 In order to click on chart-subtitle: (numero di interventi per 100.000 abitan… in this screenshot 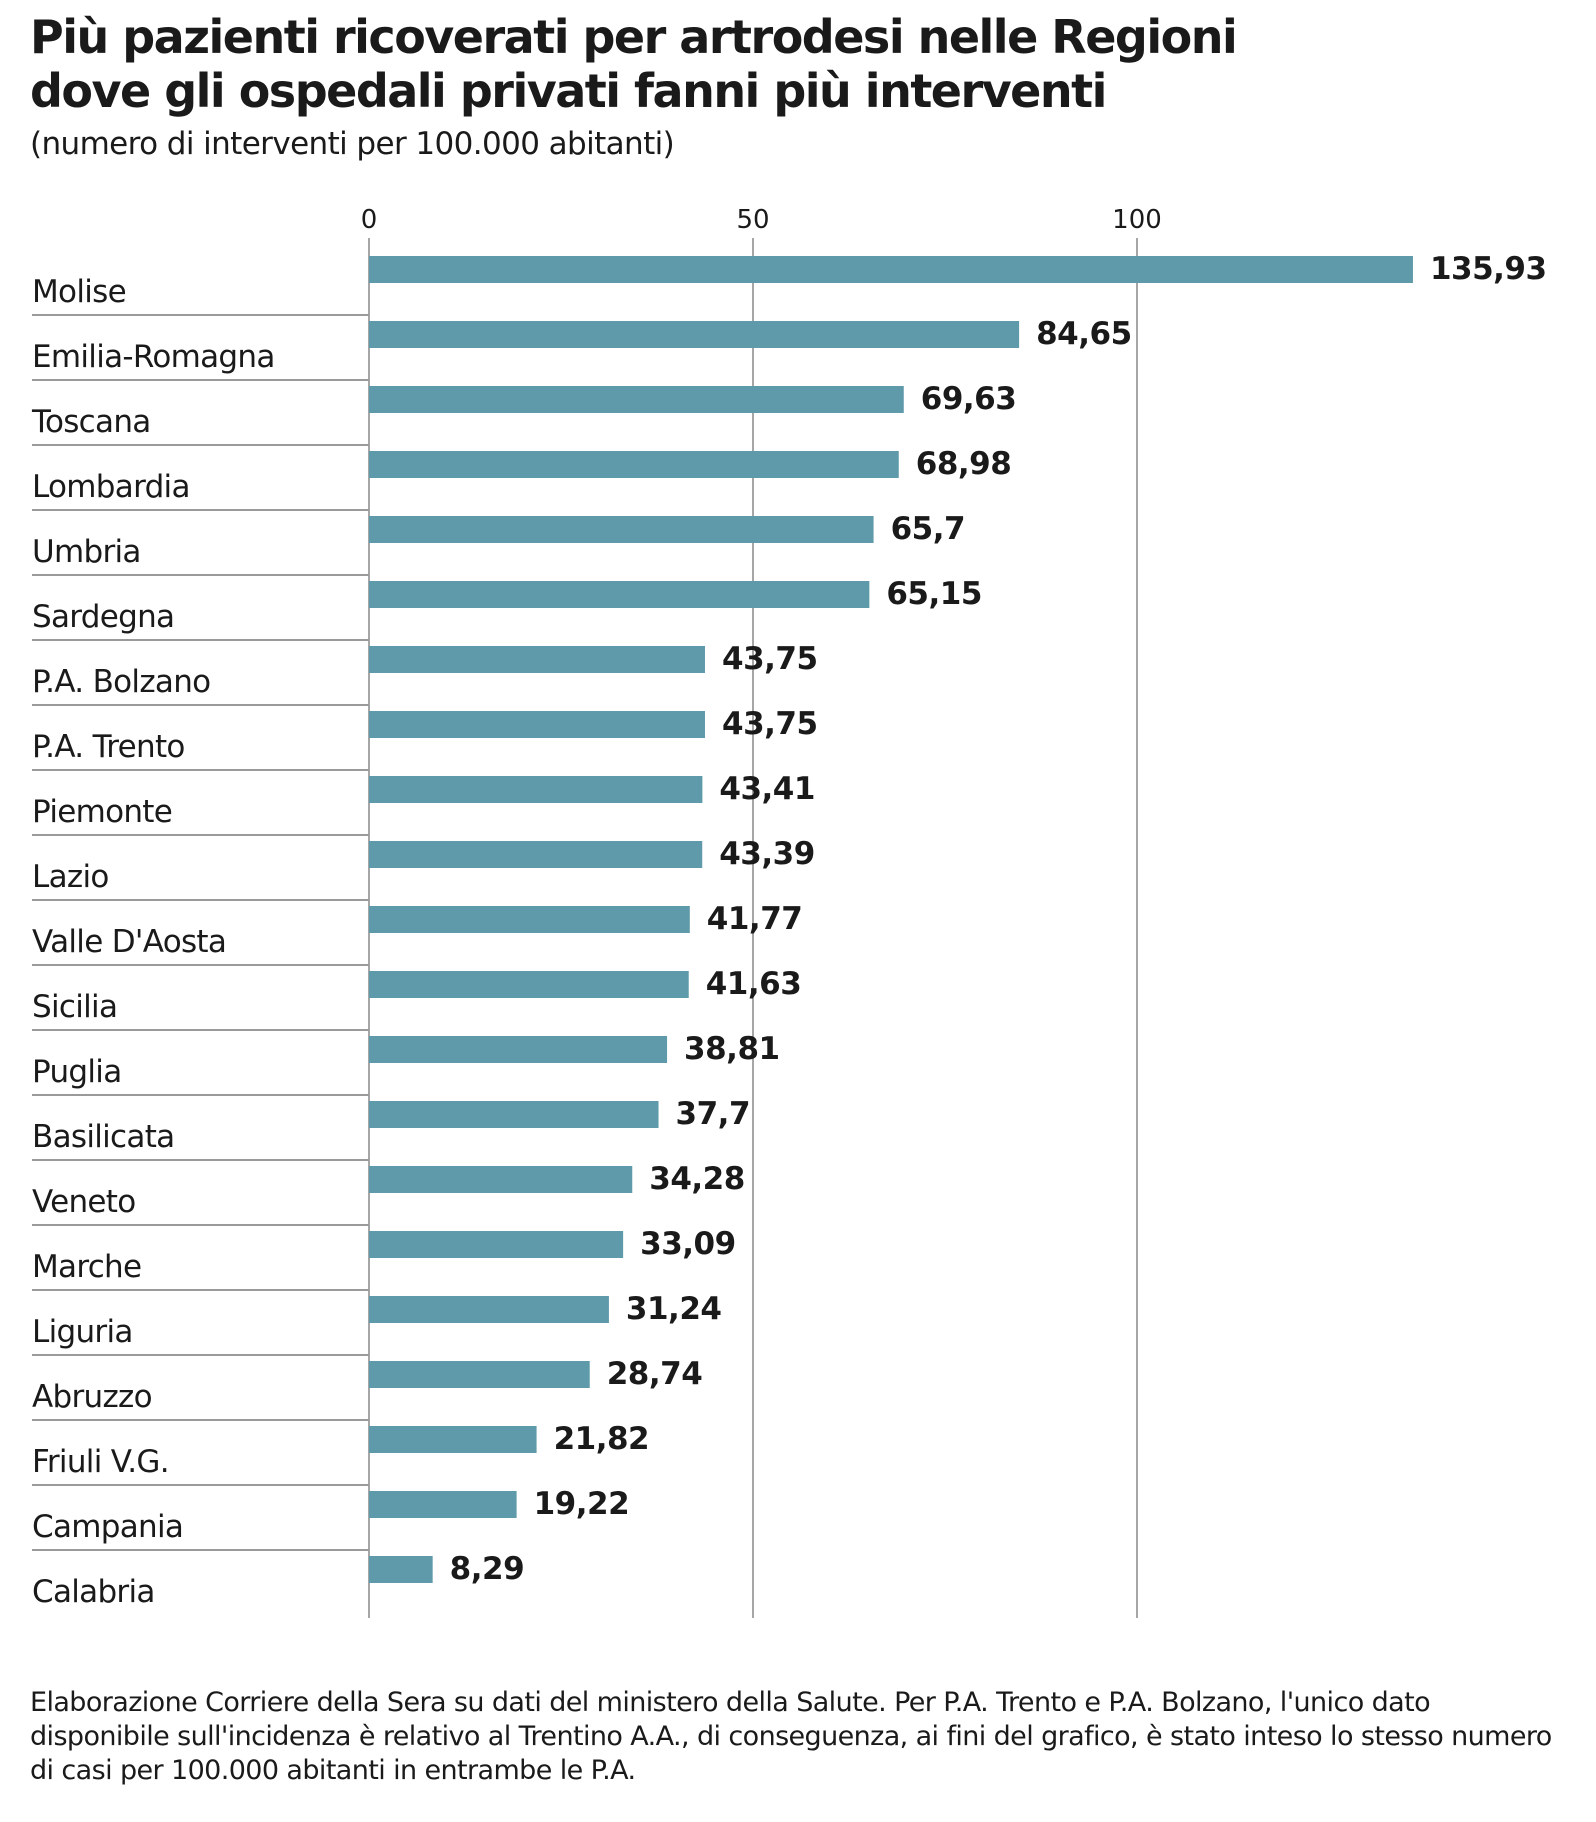, I will do `click(352, 144)`.